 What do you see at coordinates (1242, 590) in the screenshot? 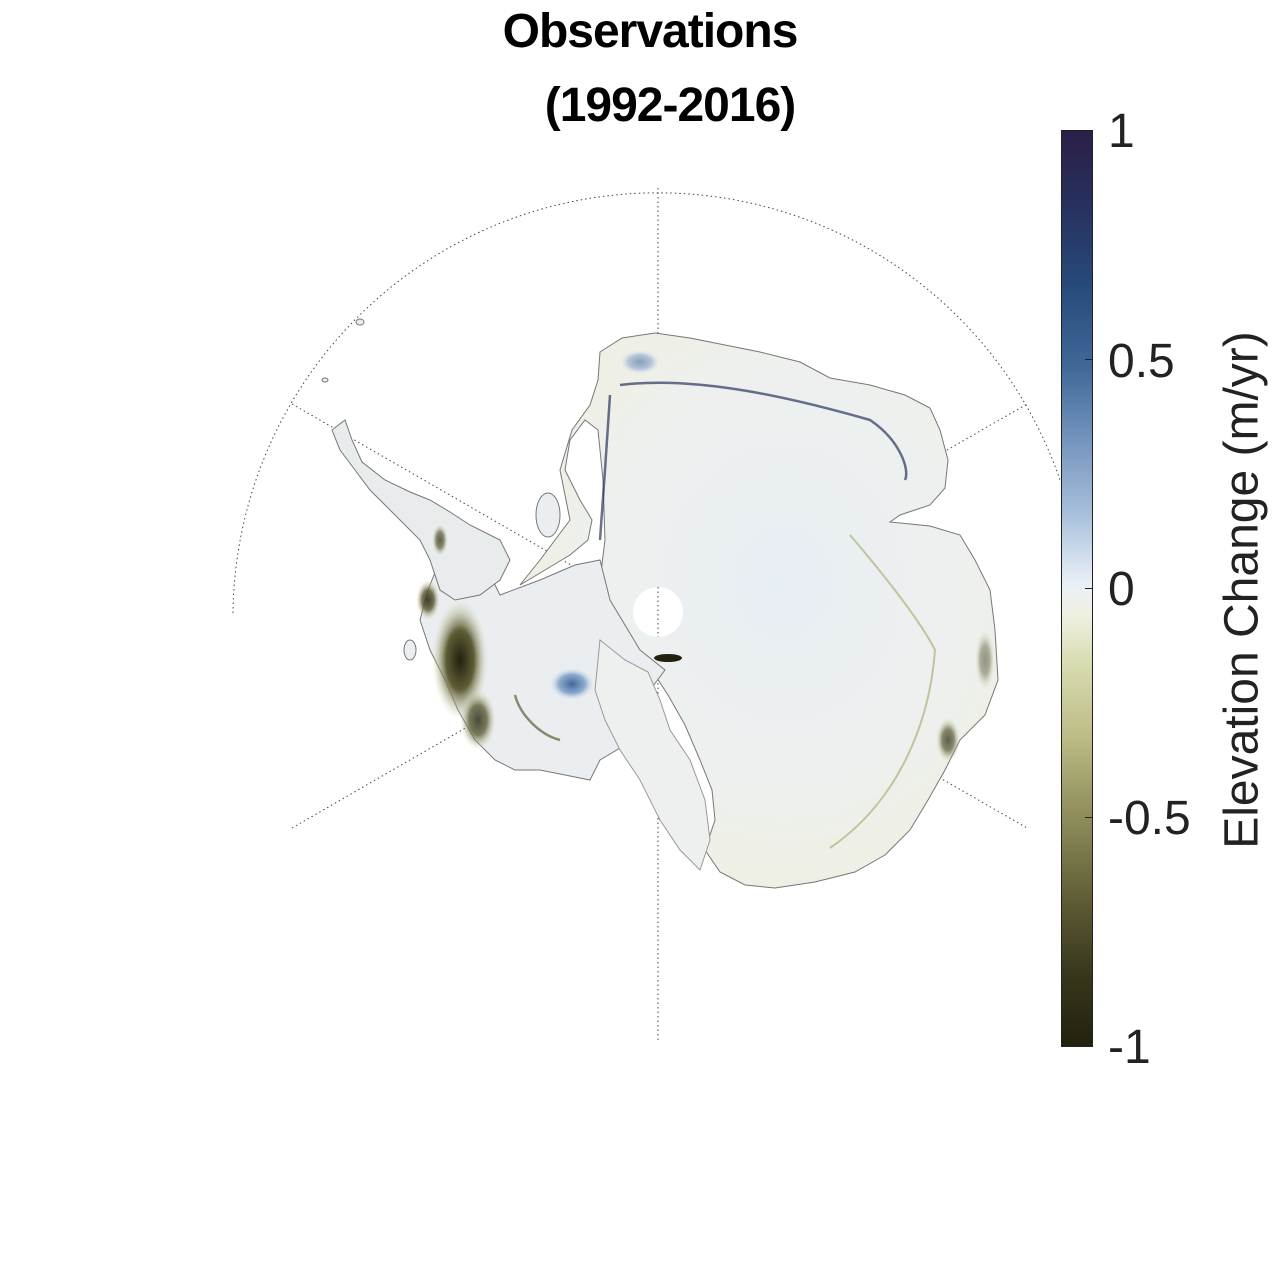
I see `colorbar-label: Elevation Change (m/yr)` at bounding box center [1242, 590].